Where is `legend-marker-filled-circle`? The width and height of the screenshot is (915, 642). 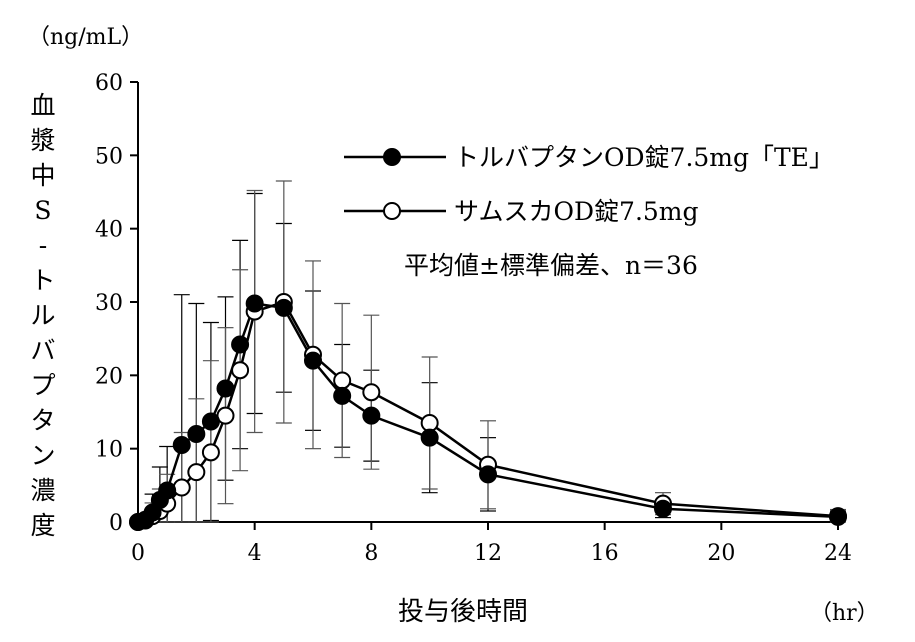 legend-marker-filled-circle is located at coordinates (392, 157).